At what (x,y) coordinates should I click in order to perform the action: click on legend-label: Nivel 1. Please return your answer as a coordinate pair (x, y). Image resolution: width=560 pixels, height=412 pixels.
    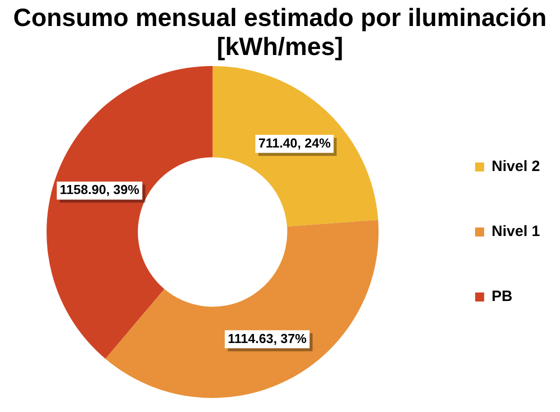
    Looking at the image, I should click on (516, 231).